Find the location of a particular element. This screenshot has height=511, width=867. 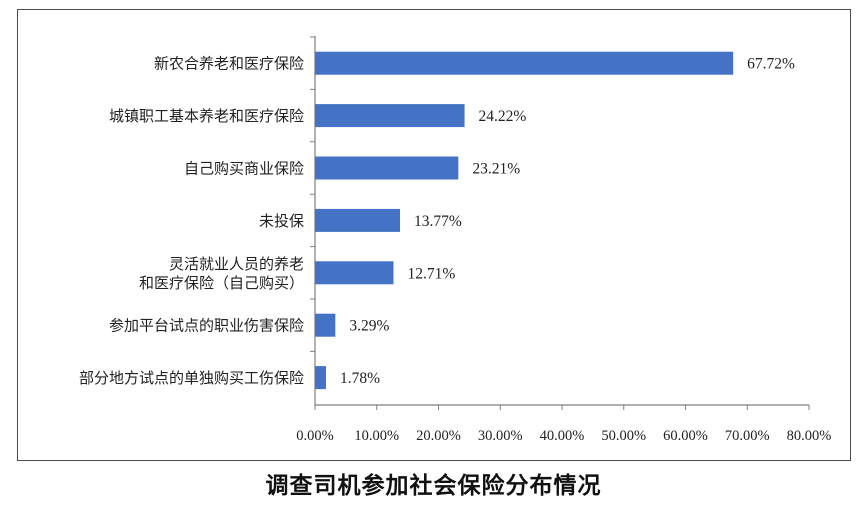

category-label: 部分地方试点的单独购买工伤保险 is located at coordinates (191, 378).